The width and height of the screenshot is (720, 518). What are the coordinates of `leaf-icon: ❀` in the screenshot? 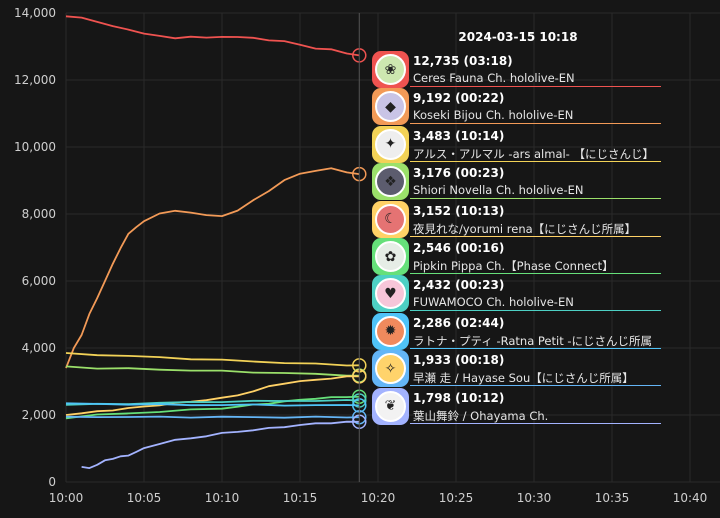 It's located at (390, 69).